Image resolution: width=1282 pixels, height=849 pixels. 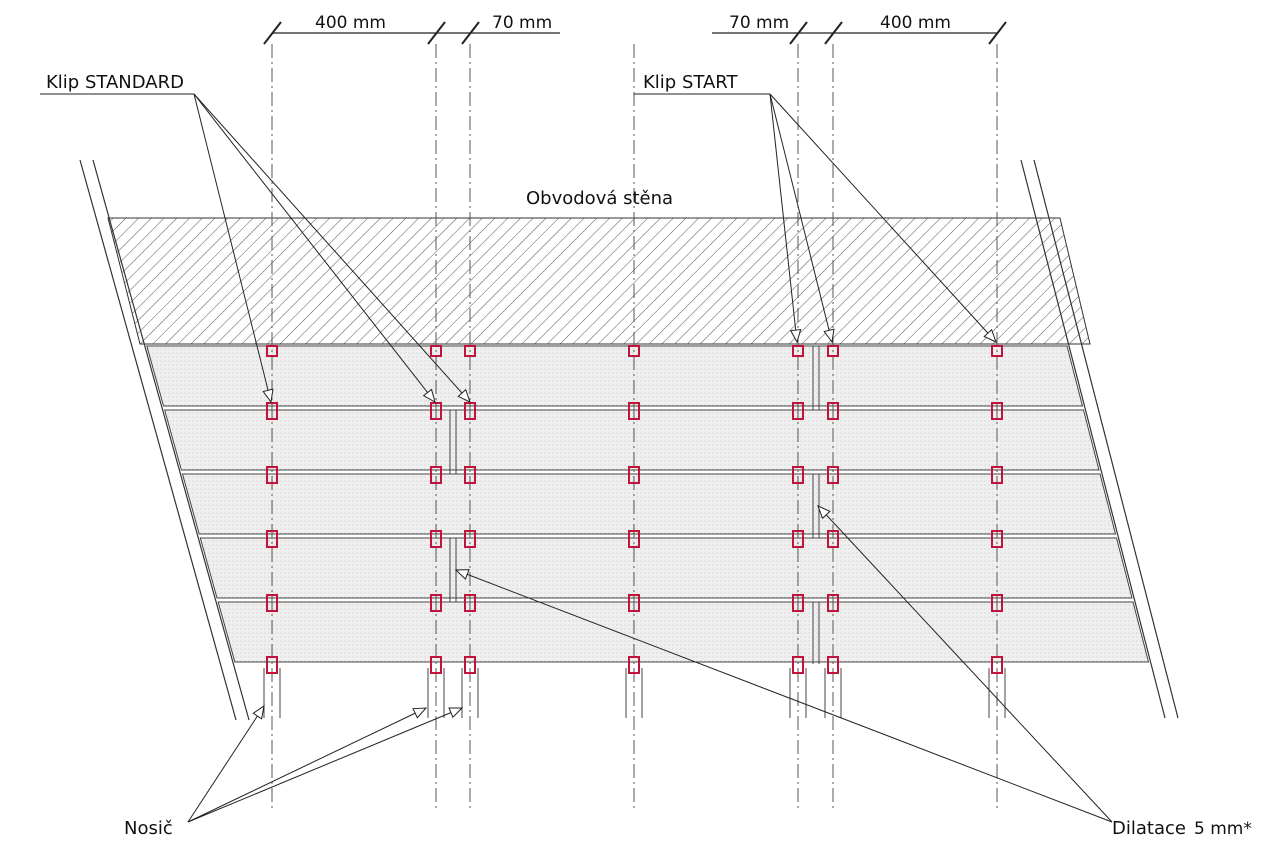 What do you see at coordinates (690, 82) in the screenshot?
I see `label-klip-start: Klip START` at bounding box center [690, 82].